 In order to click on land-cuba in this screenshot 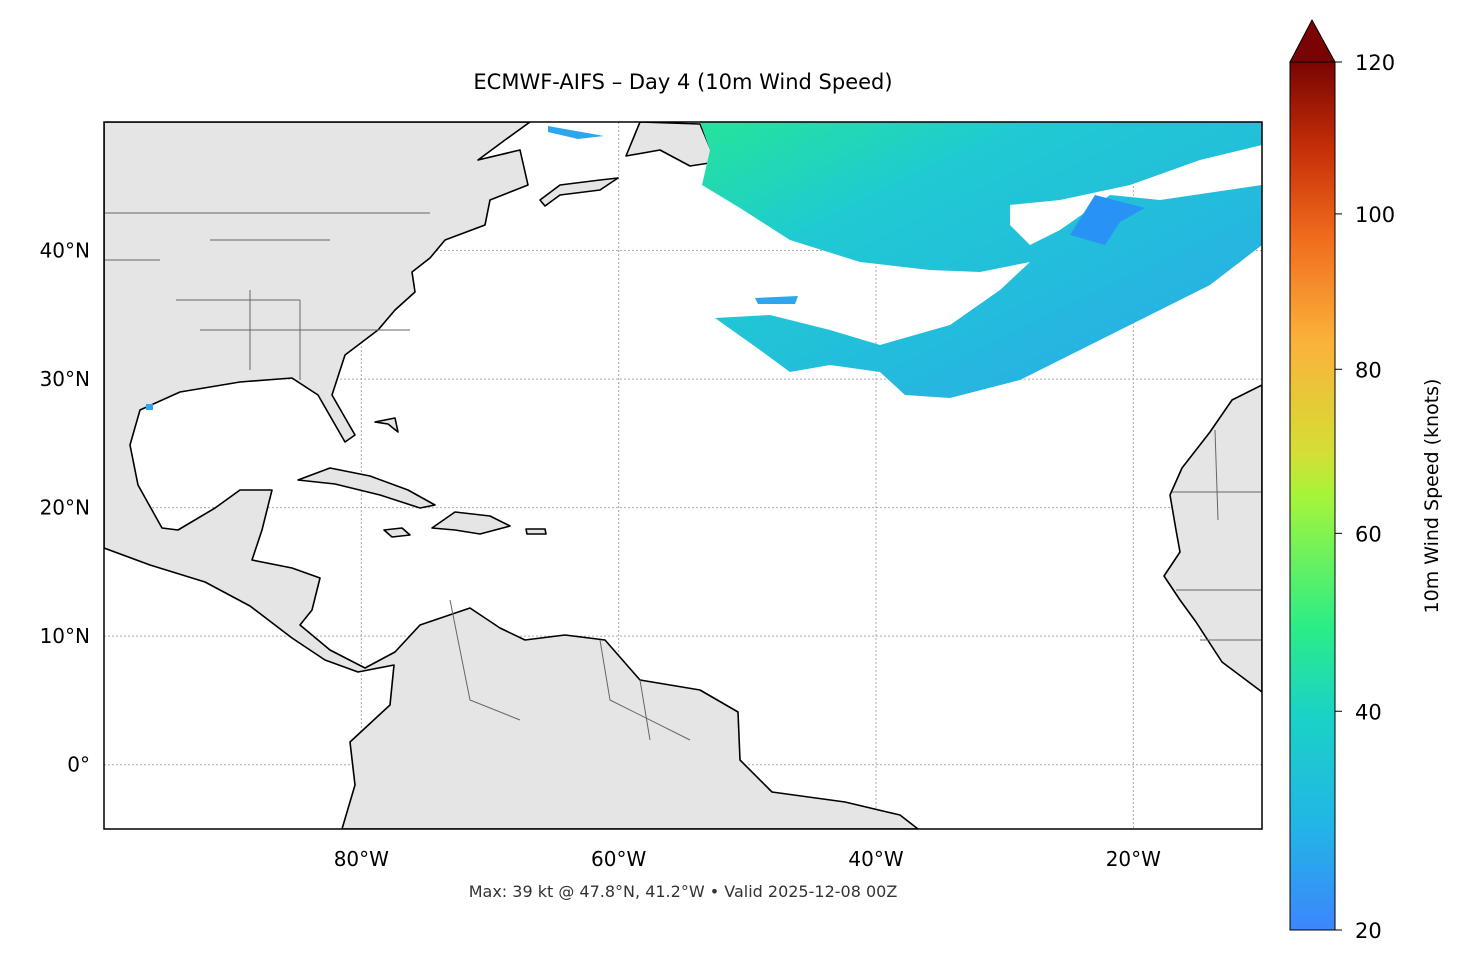, I will do `click(366, 488)`.